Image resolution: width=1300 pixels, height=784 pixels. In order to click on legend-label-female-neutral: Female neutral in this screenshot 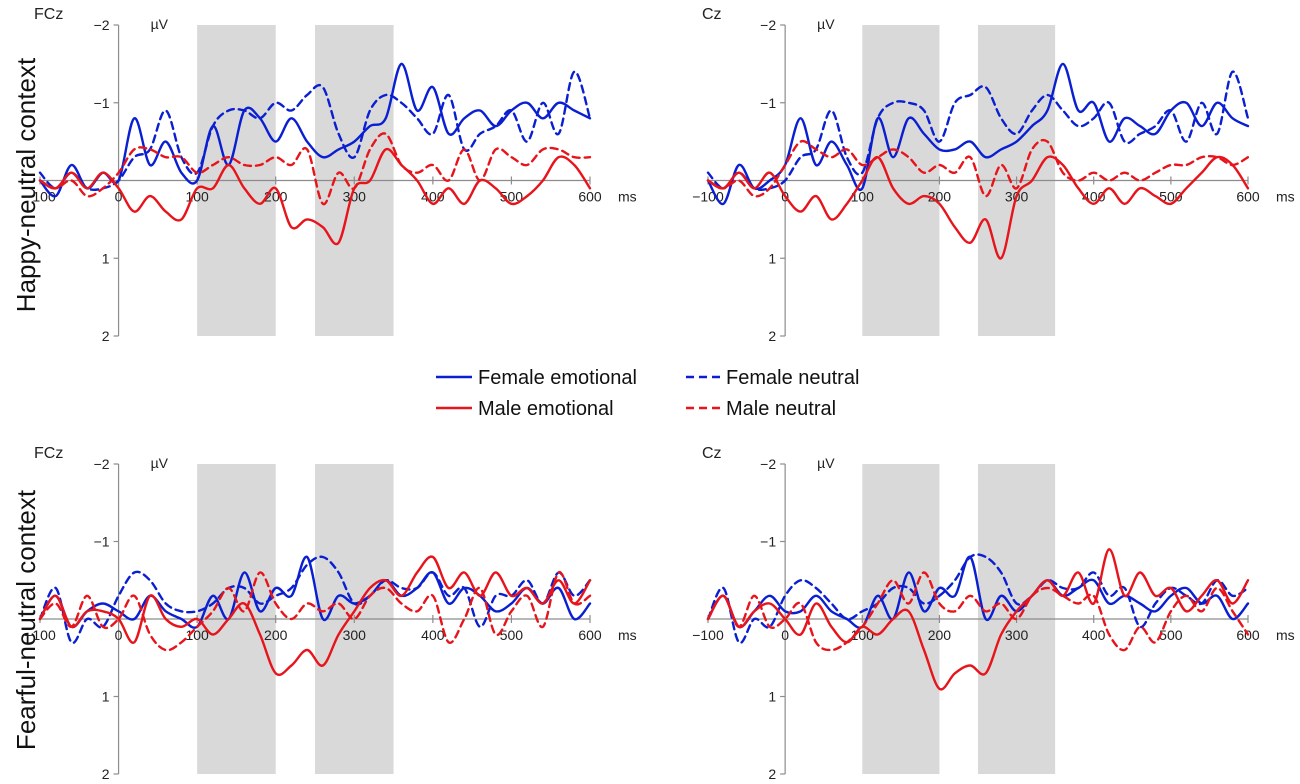, I will do `click(792, 378)`.